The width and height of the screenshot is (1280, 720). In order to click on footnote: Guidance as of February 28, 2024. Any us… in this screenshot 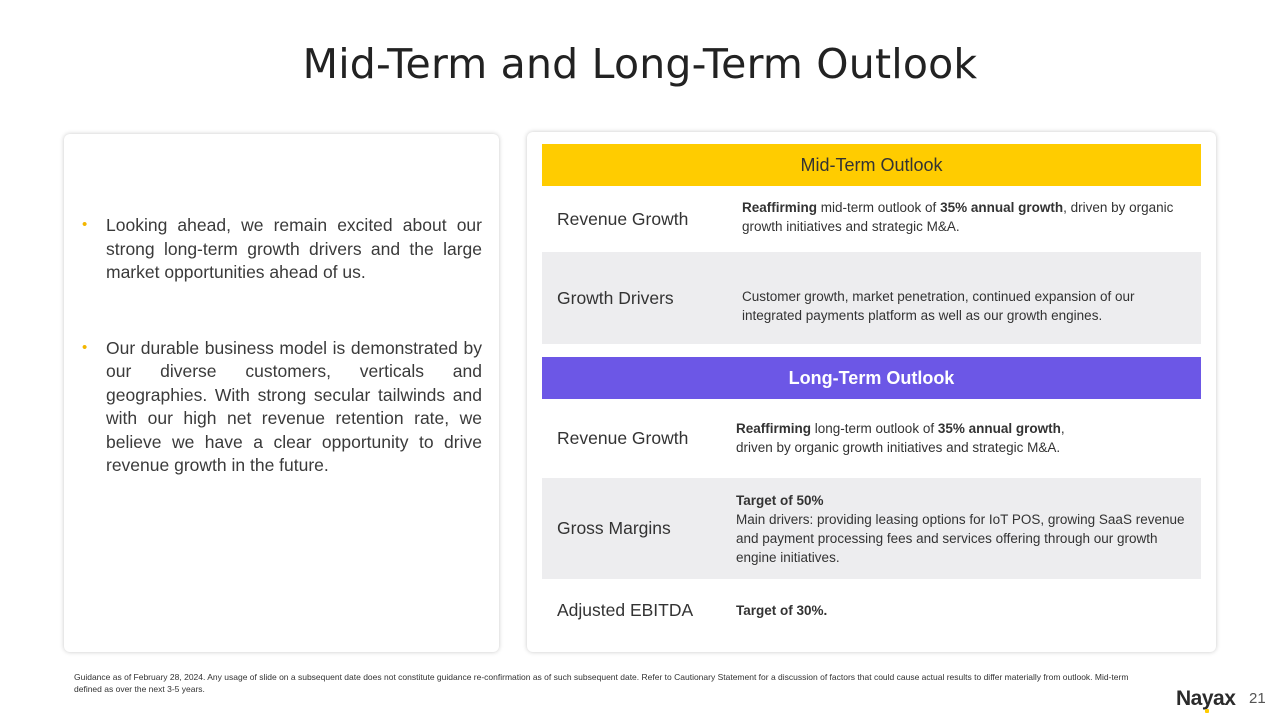, I will do `click(601, 683)`.